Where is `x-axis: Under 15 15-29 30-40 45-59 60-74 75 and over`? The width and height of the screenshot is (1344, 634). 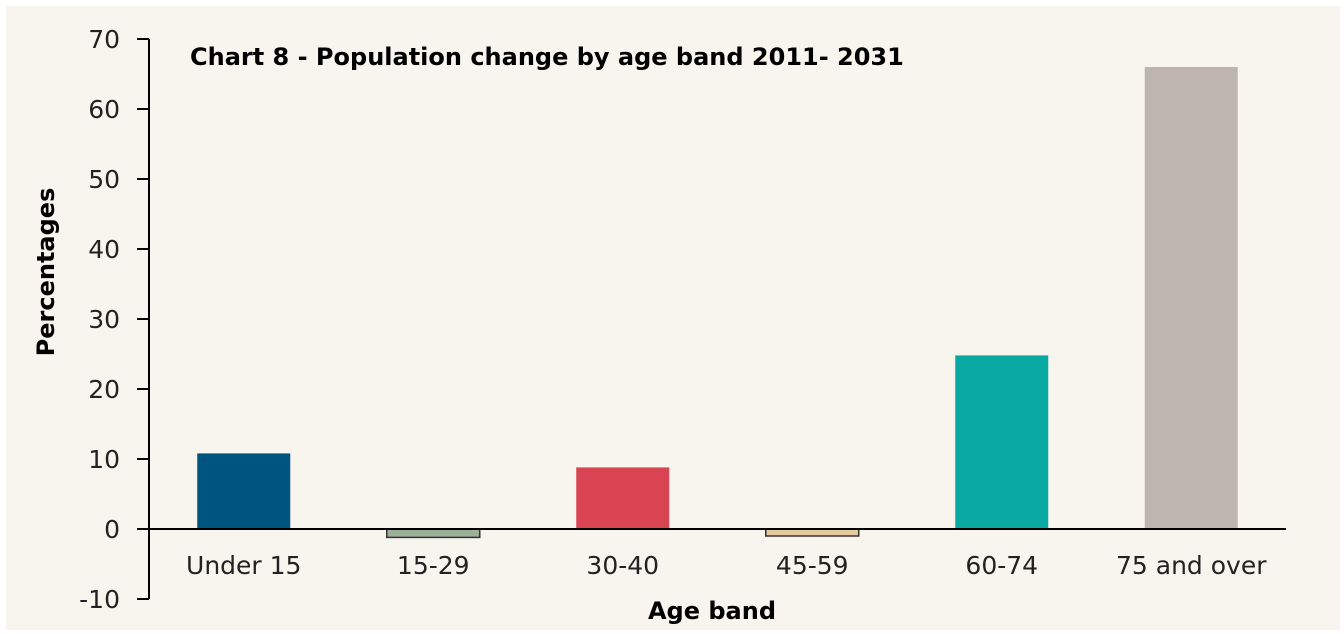 x-axis: Under 15 15-29 30-40 45-59 60-74 75 and over is located at coordinates (717, 554).